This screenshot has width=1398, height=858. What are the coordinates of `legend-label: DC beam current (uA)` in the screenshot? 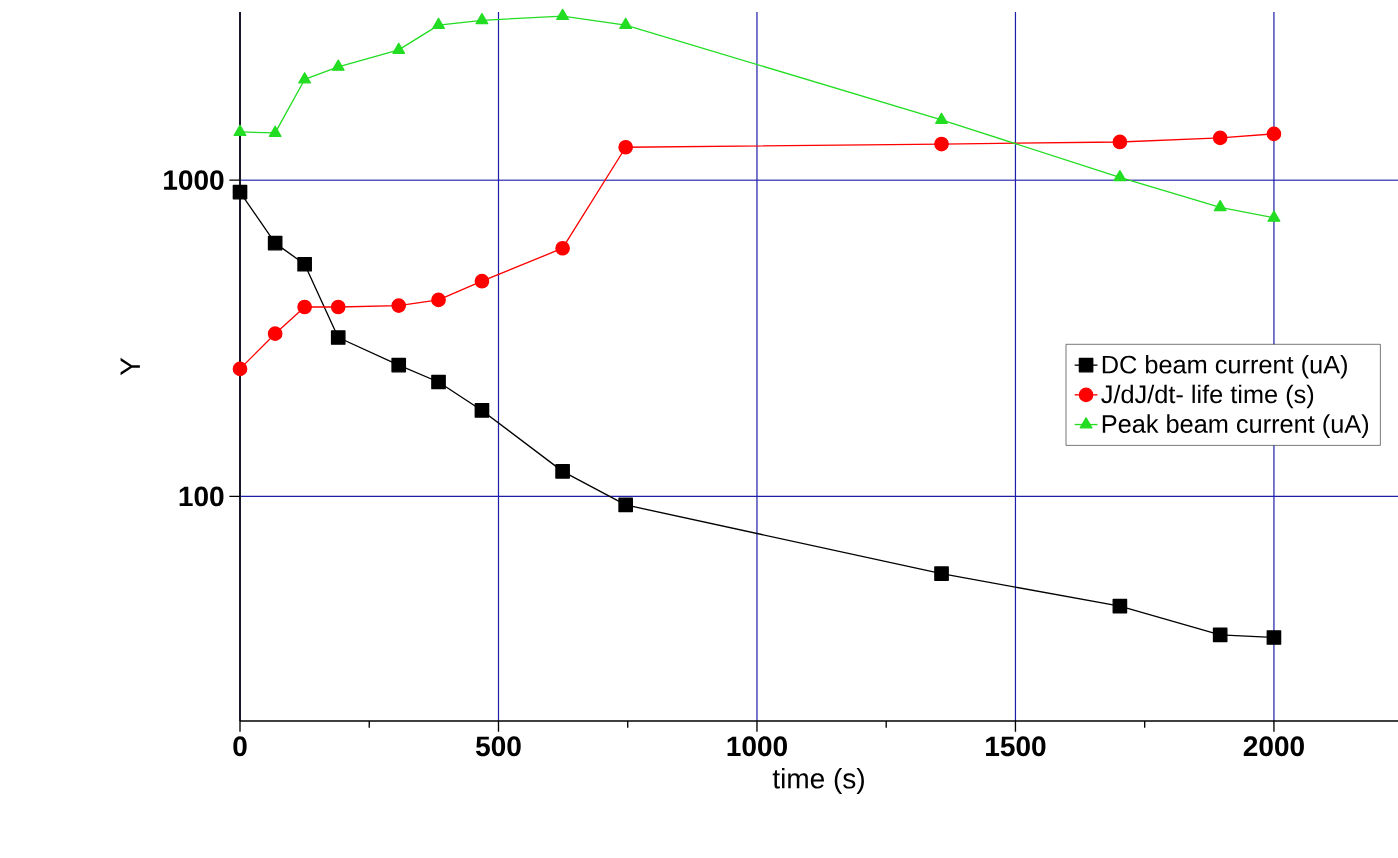 It's located at (1224, 366).